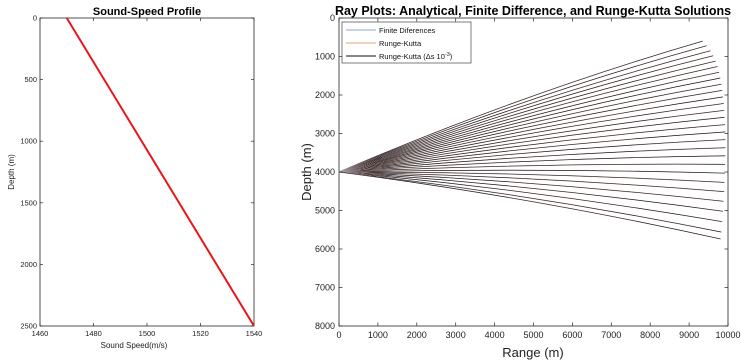 This screenshot has width=741, height=364. I want to click on right-x-tick-label: 2000, so click(417, 335).